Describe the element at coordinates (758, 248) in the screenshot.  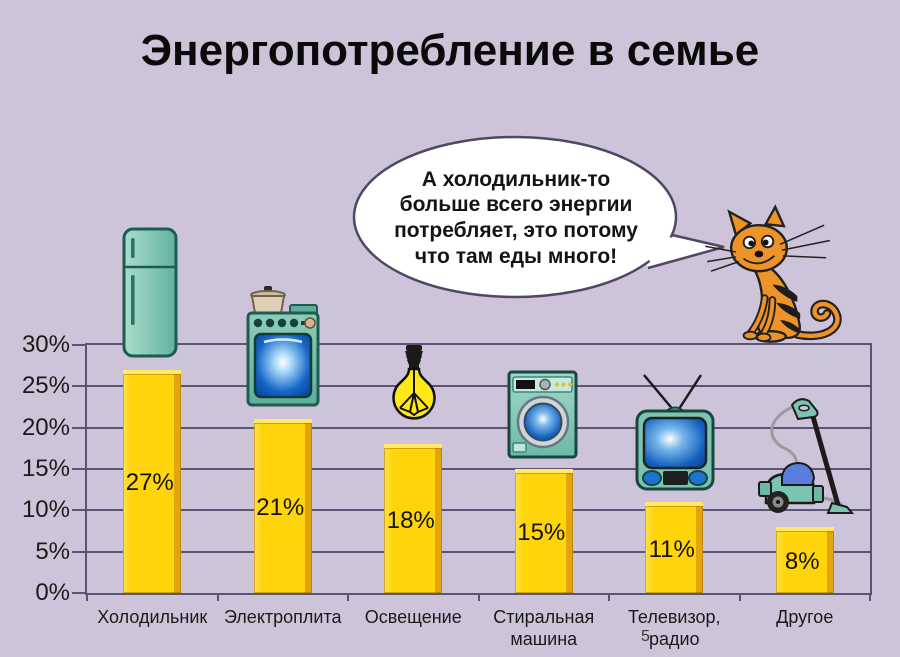
I see `cat-head` at that location.